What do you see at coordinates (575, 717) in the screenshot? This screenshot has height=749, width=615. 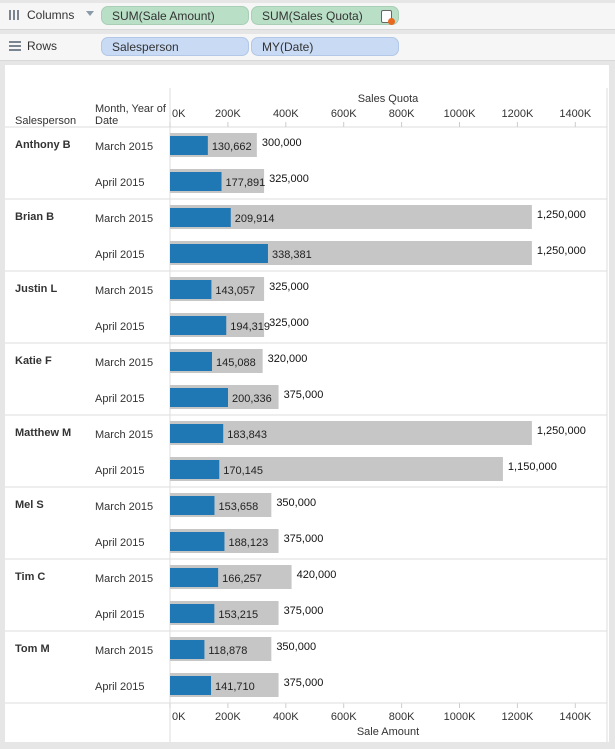 I see `bottom-tick-label: 1400K` at bounding box center [575, 717].